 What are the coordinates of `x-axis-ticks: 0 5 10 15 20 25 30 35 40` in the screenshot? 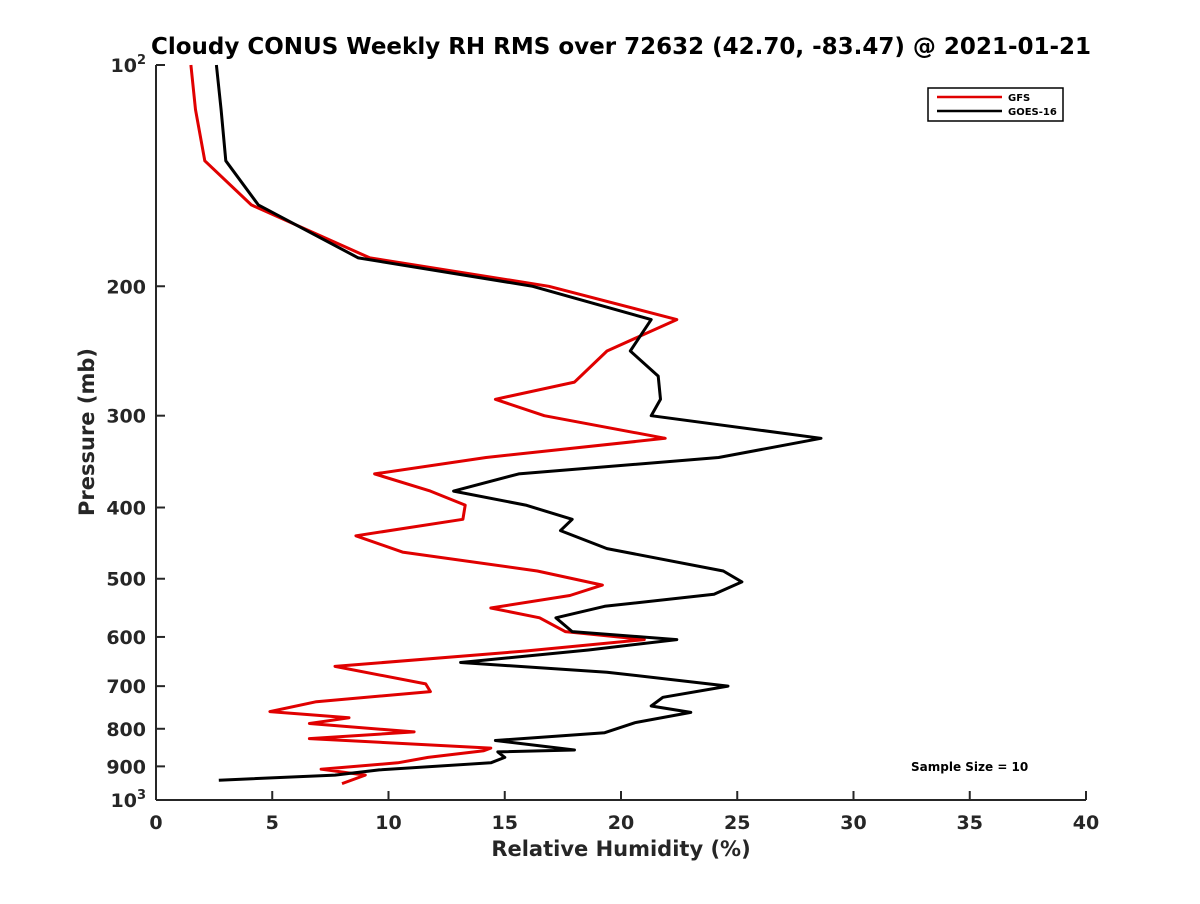 It's located at (624, 812).